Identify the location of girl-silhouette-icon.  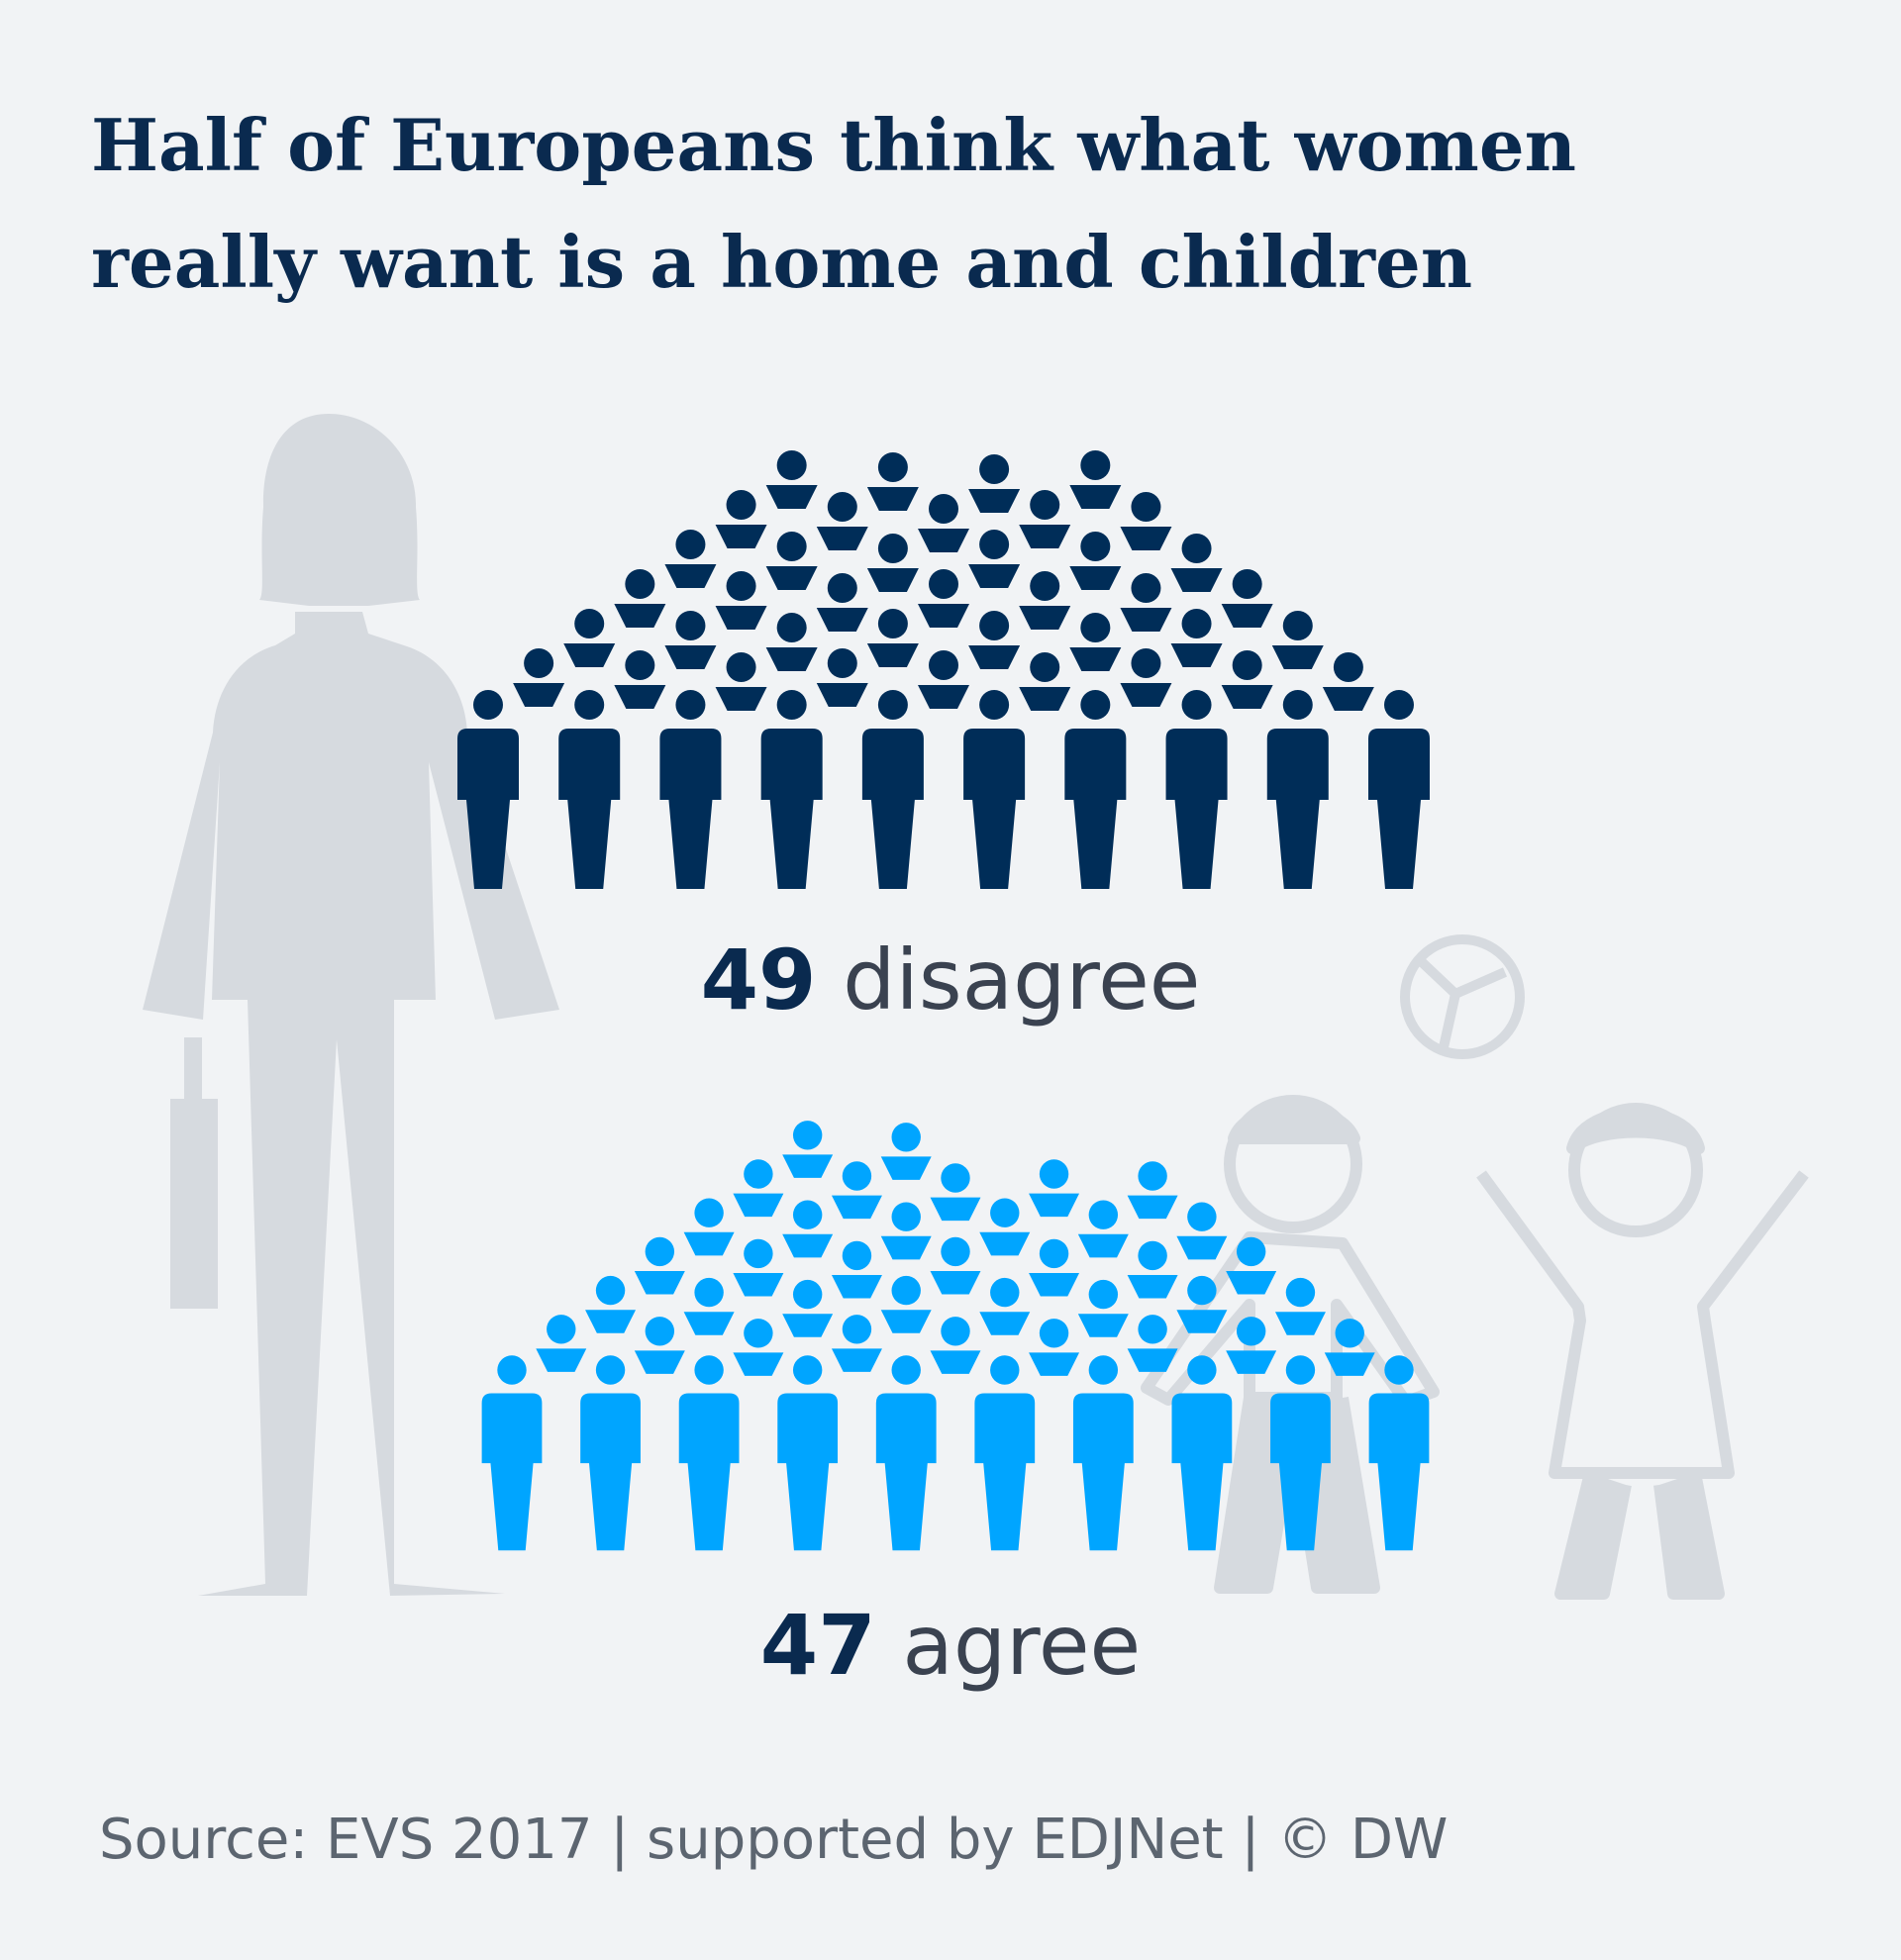
(1642, 1351).